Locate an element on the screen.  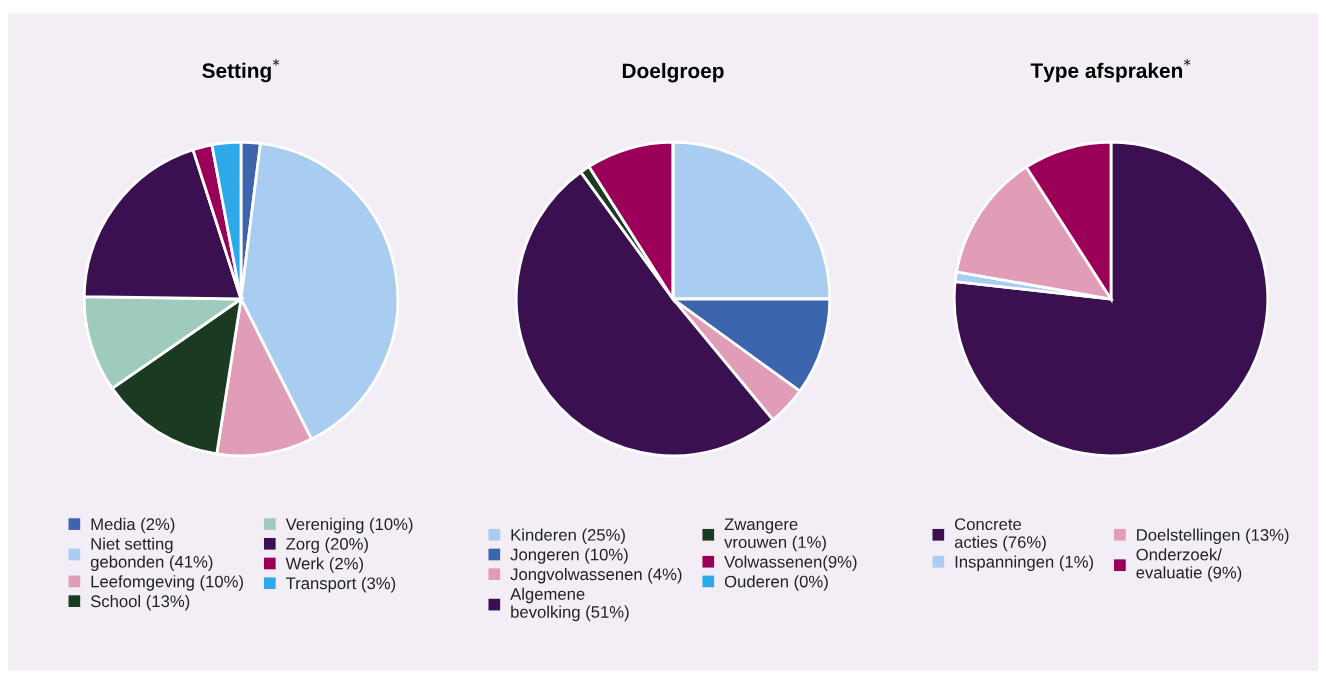
legend-label: Media (2%) is located at coordinates (133, 525).